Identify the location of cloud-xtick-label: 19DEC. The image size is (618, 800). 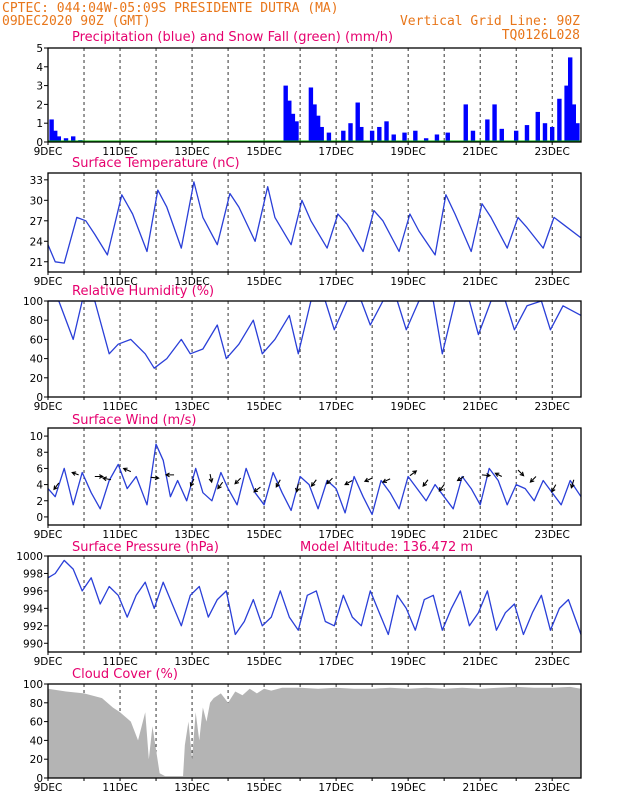
(407, 788).